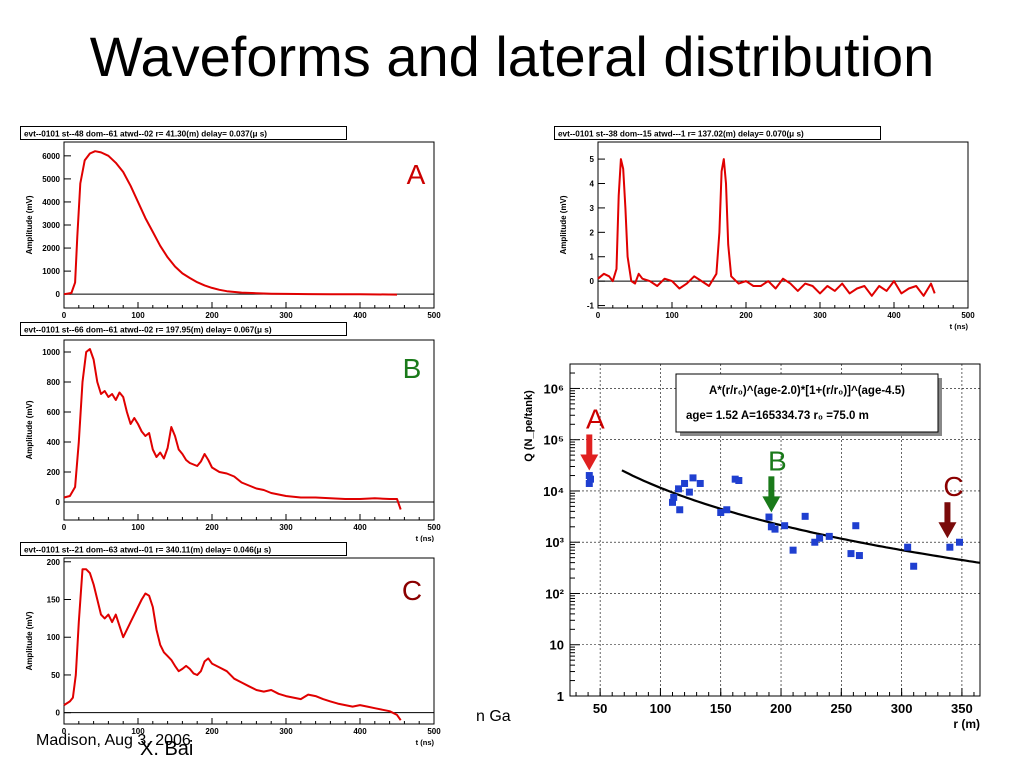 The width and height of the screenshot is (1024, 768). What do you see at coordinates (54, 637) in the screenshot?
I see `y-tick-label: 100` at bounding box center [54, 637].